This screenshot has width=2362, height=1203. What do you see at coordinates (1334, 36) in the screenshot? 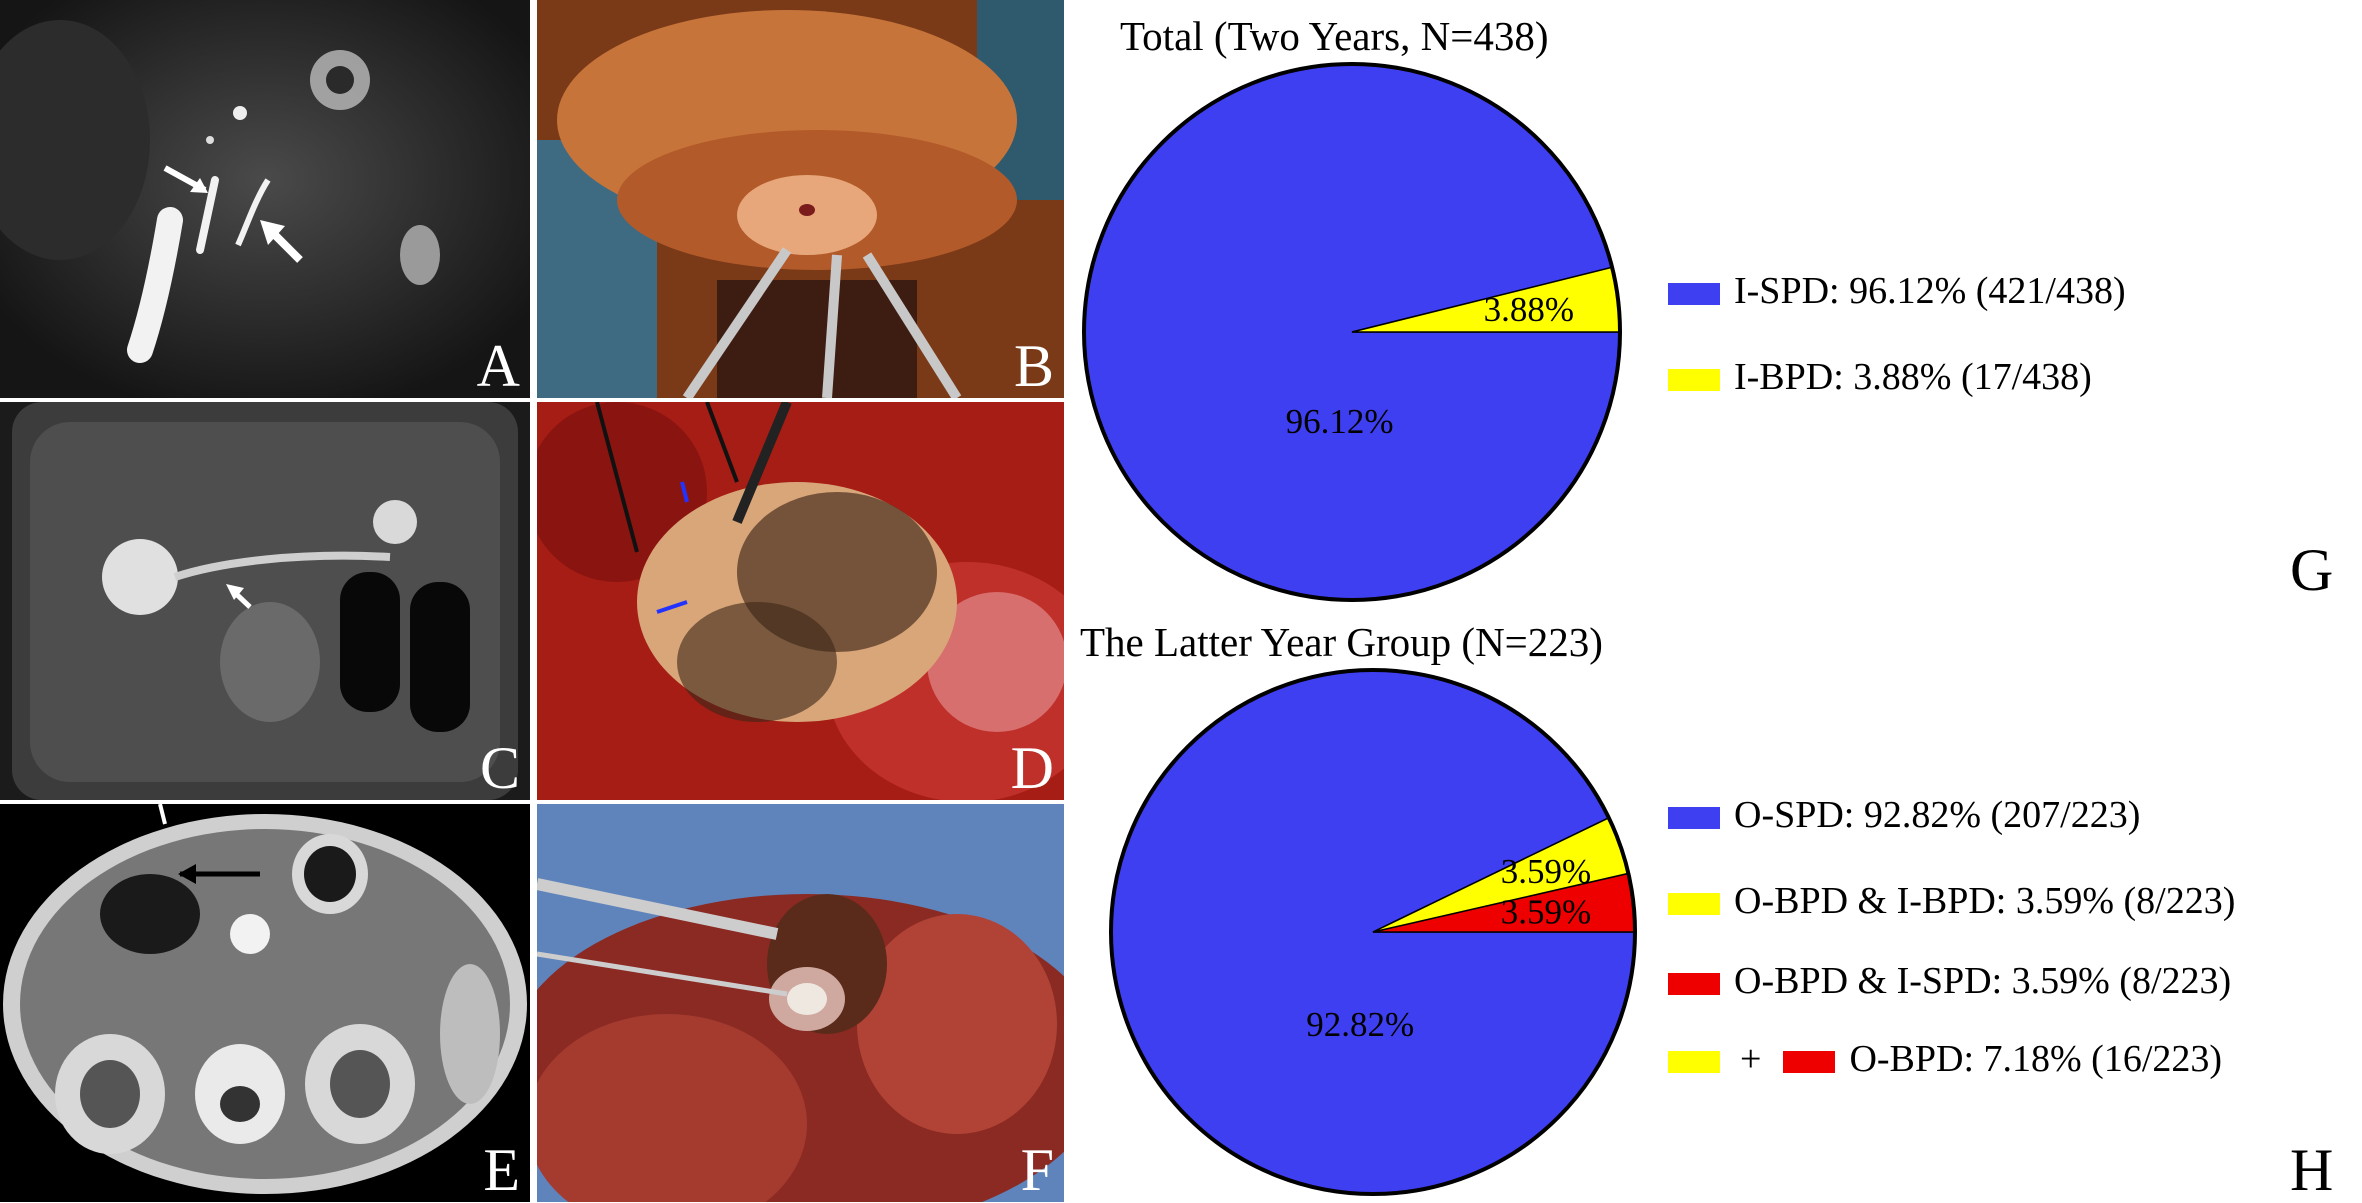
I see `chart-g-title: Total (Two Years, N=438)` at bounding box center [1334, 36].